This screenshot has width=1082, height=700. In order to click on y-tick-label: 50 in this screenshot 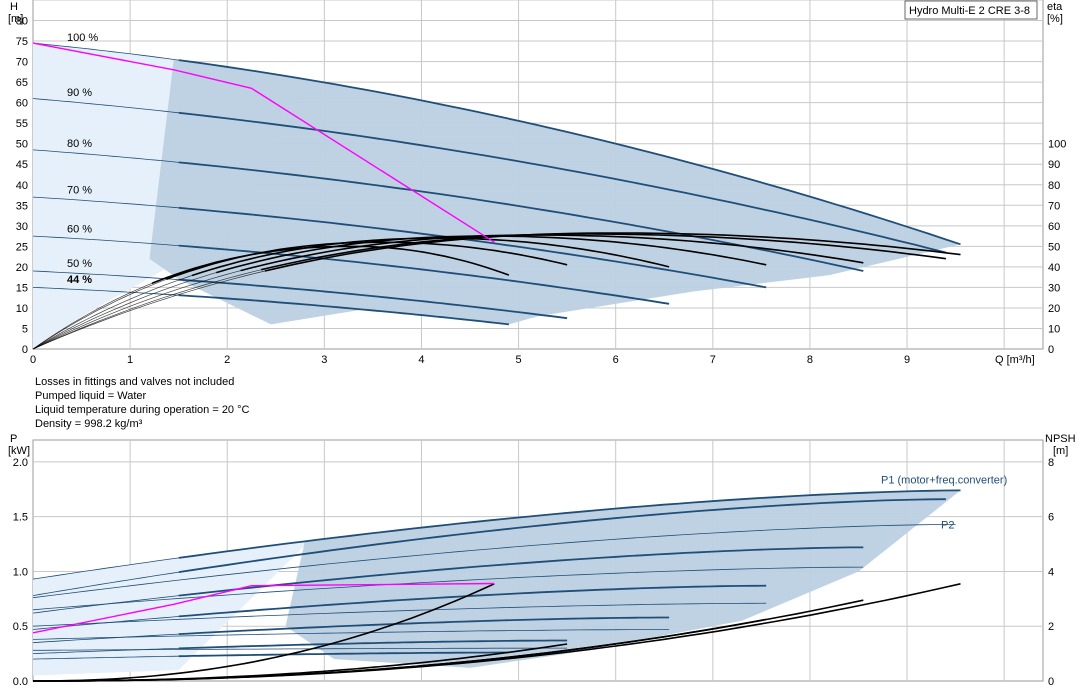, I will do `click(22, 145)`.